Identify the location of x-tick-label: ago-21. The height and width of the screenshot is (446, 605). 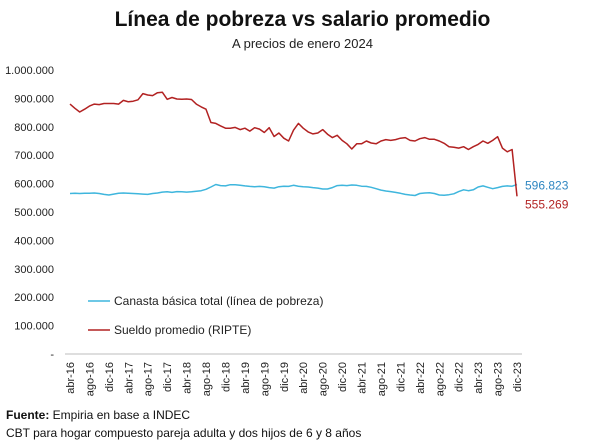
(382, 379).